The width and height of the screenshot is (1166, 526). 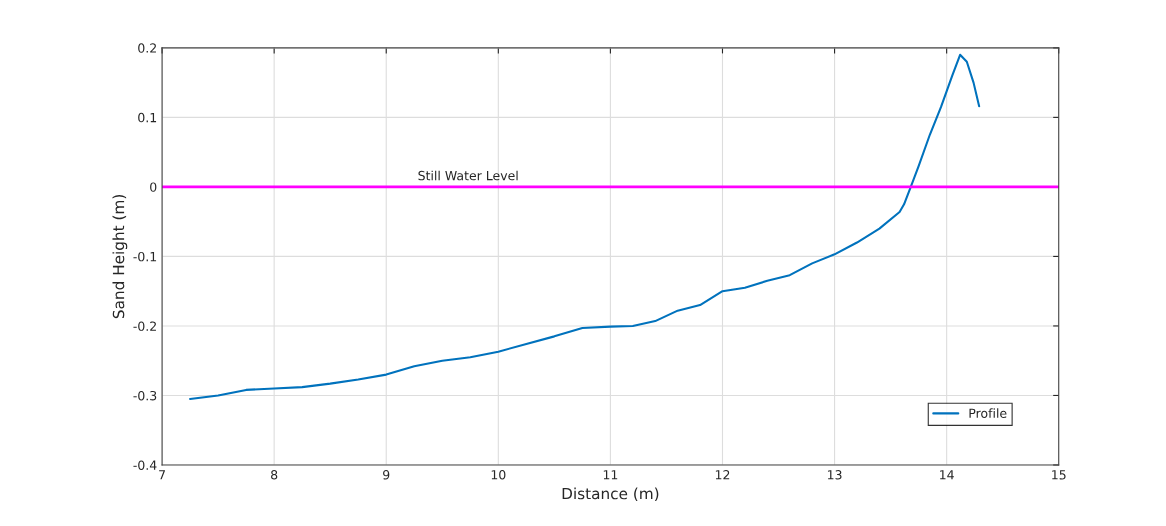 What do you see at coordinates (147, 117) in the screenshot?
I see `y-tick-label: 0.1` at bounding box center [147, 117].